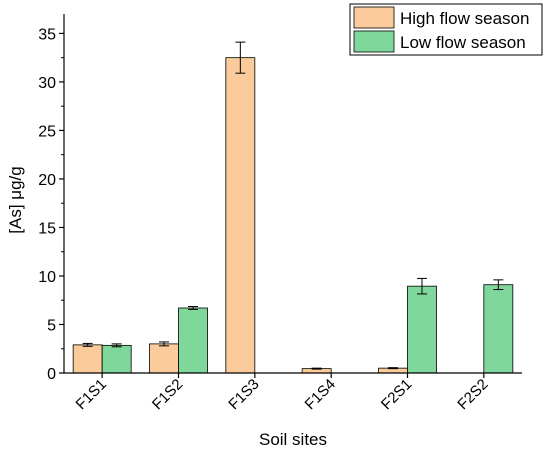  I want to click on x-ticks-layer: F1S1 F1S2 F1S3 F1S4 F2S1 F2S2, so click(282, 393).